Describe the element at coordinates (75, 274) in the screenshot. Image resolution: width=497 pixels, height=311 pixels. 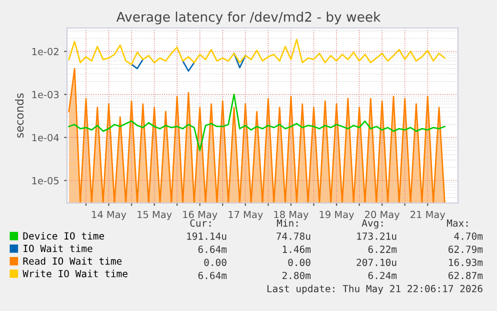
I see `legend-label: Write IO Wait time` at that location.